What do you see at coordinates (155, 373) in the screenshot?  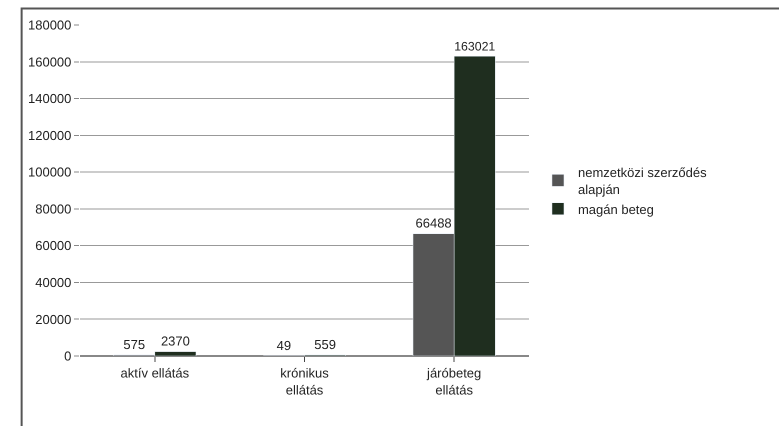 I see `x-tick-label: aktív ellátás` at bounding box center [155, 373].